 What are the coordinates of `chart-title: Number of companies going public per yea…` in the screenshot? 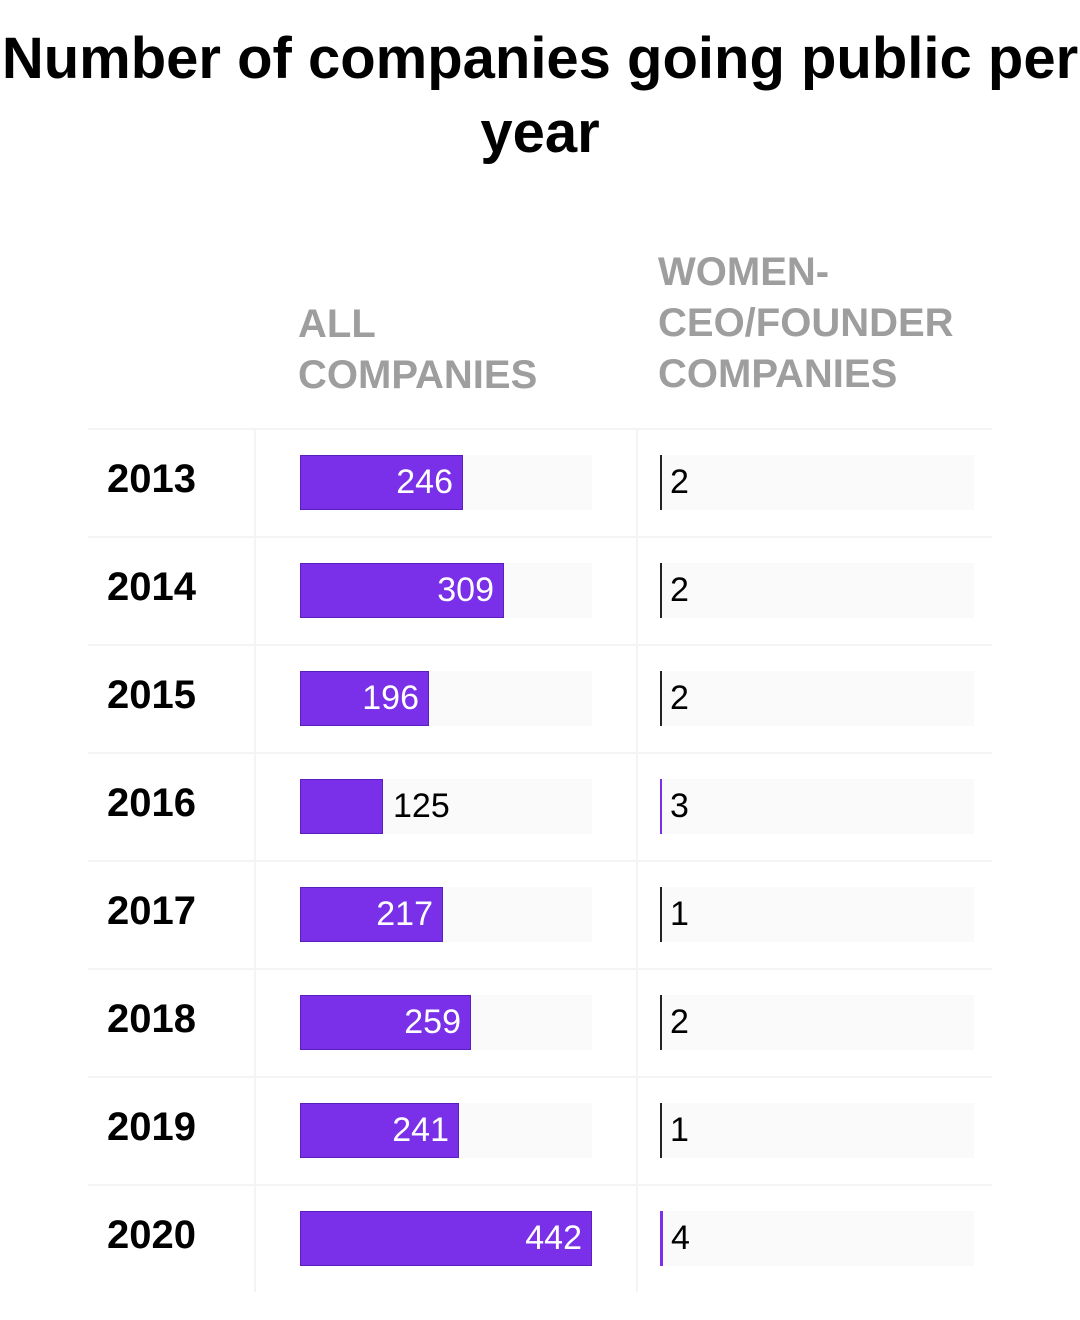 It's located at (540, 95).